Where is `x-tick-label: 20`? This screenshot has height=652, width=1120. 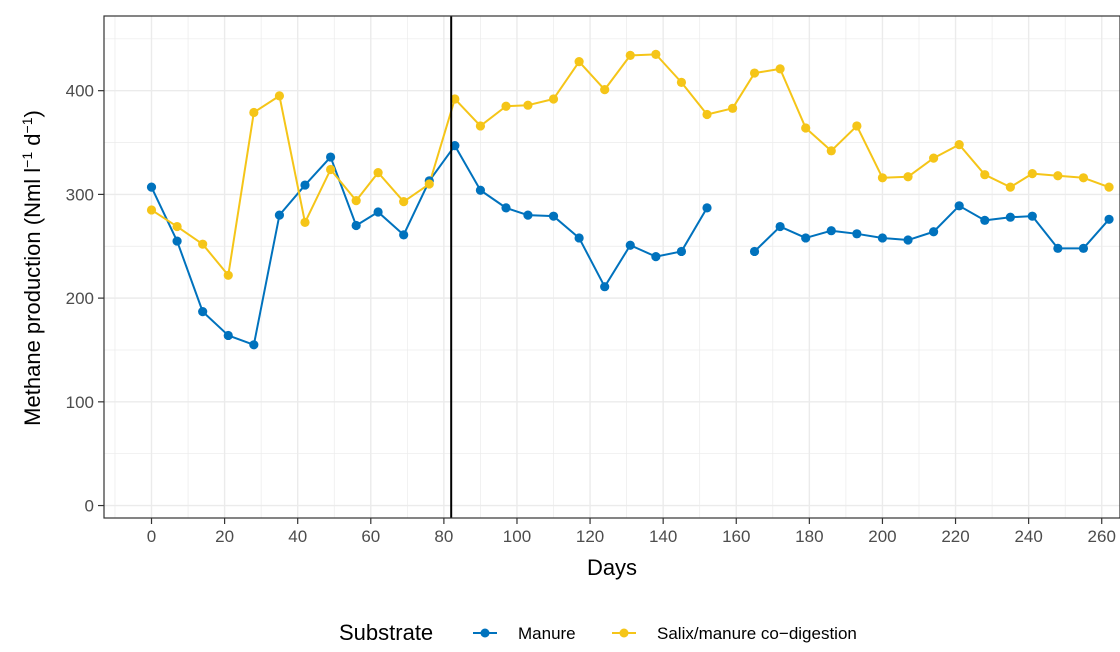 x-tick-label: 20 is located at coordinates (224, 536).